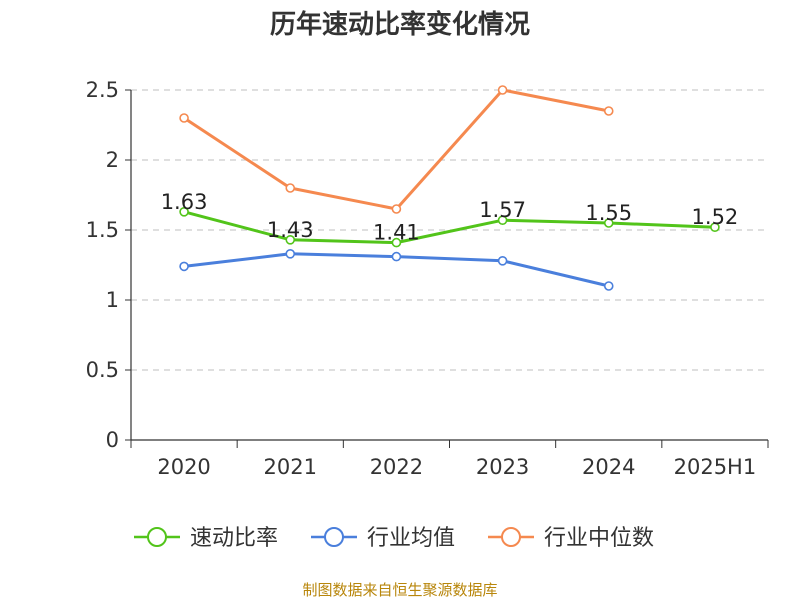 This screenshot has height=600, width=800. I want to click on legend: 速动比率 行业均值 行业中位数, so click(394, 538).